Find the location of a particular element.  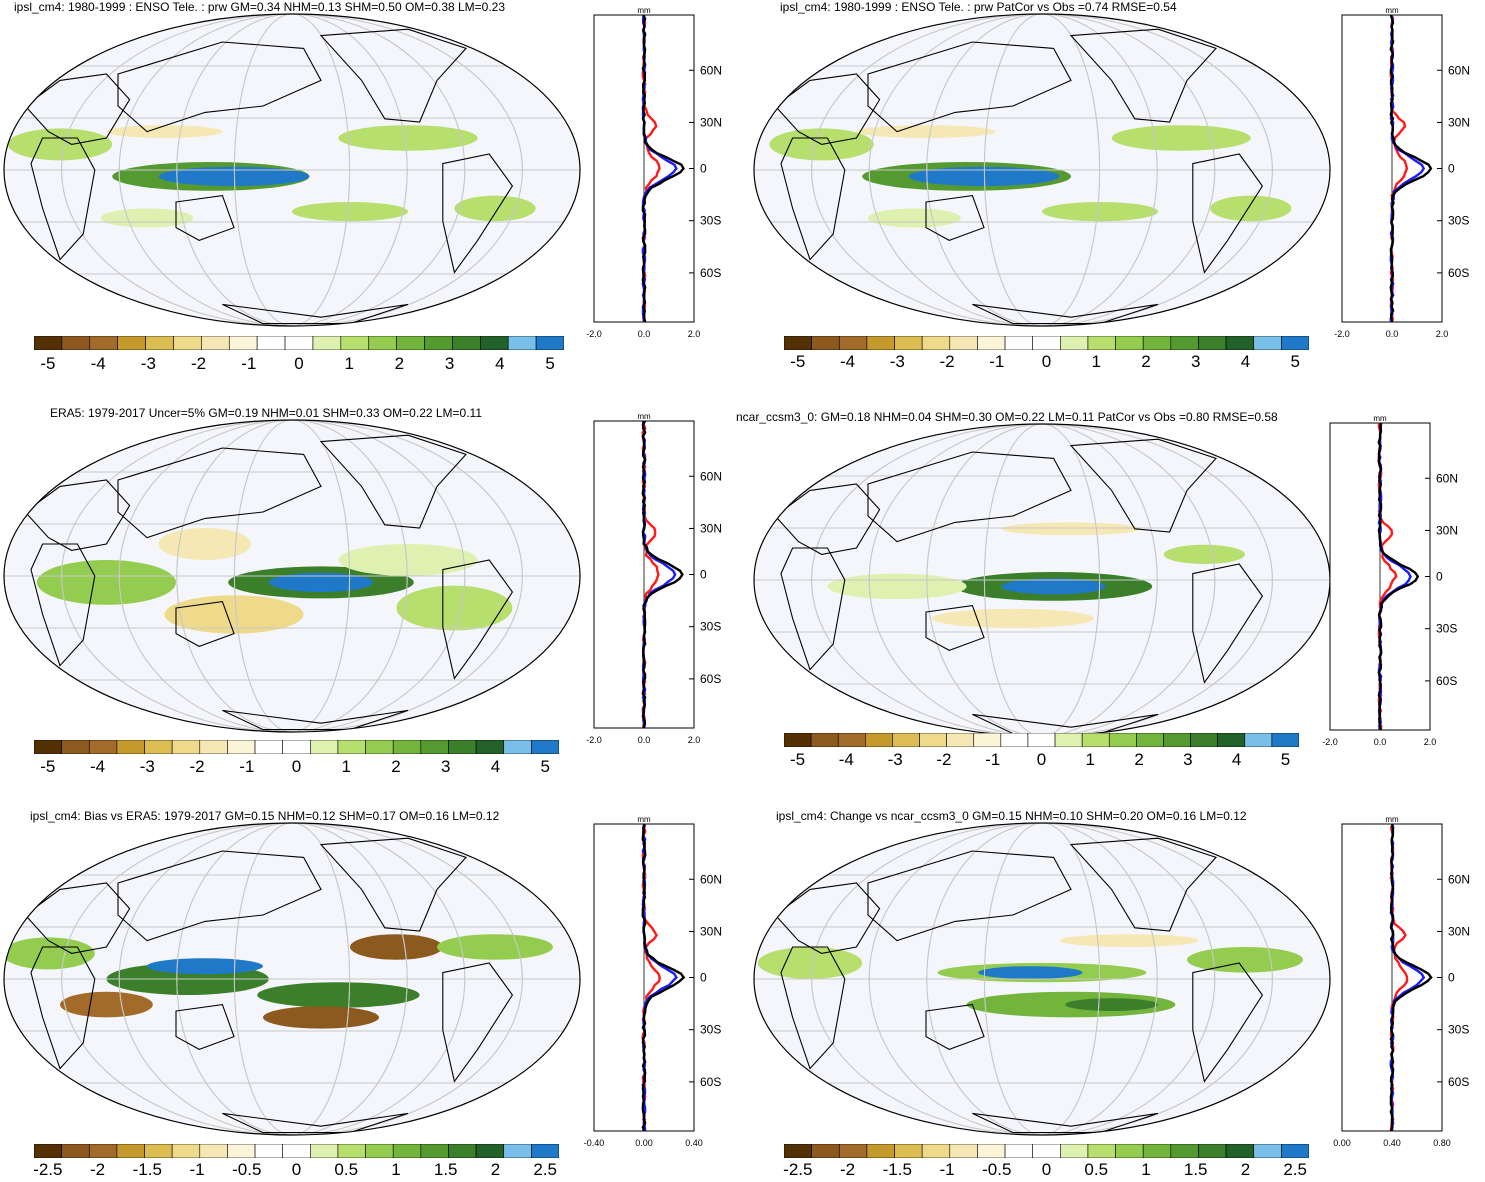

y-tick-label: 60N is located at coordinates (1459, 70).